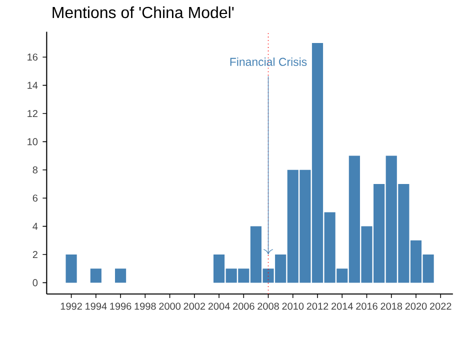 The width and height of the screenshot is (462, 342). I want to click on x-tick-label: 2006, so click(243, 306).